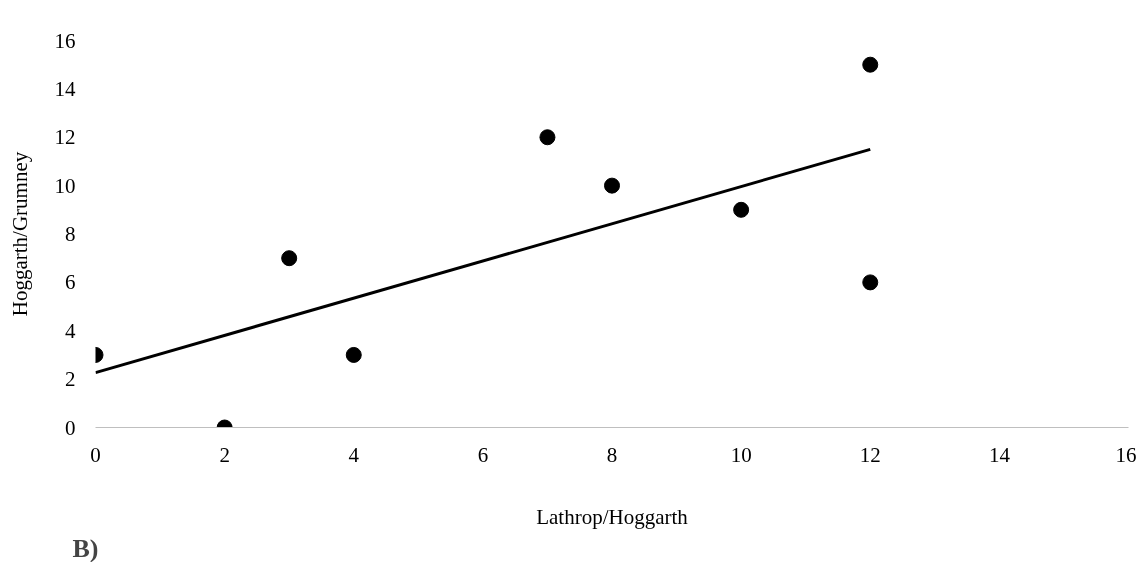 Image resolution: width=1136 pixels, height=562 pixels. Describe the element at coordinates (19, 234) in the screenshot. I see `y-axis-title: Hoggarth/Grumney` at that location.